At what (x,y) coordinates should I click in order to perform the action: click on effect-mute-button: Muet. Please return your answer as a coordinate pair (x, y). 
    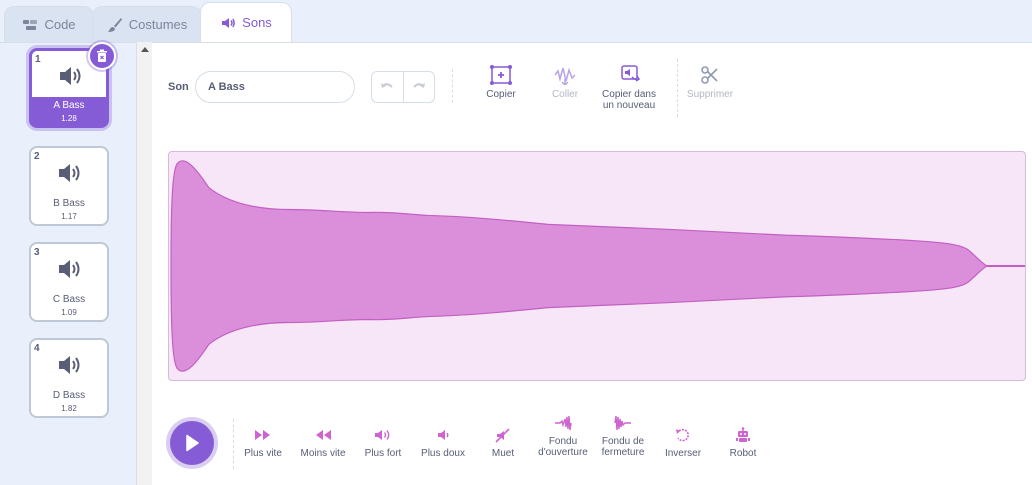
    Looking at the image, I should click on (503, 443).